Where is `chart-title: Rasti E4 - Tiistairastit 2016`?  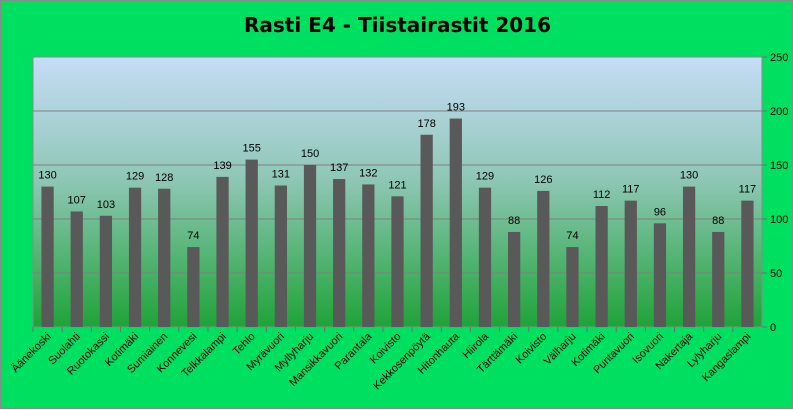
chart-title: Rasti E4 - Tiistairastit 2016 is located at coordinates (397, 25).